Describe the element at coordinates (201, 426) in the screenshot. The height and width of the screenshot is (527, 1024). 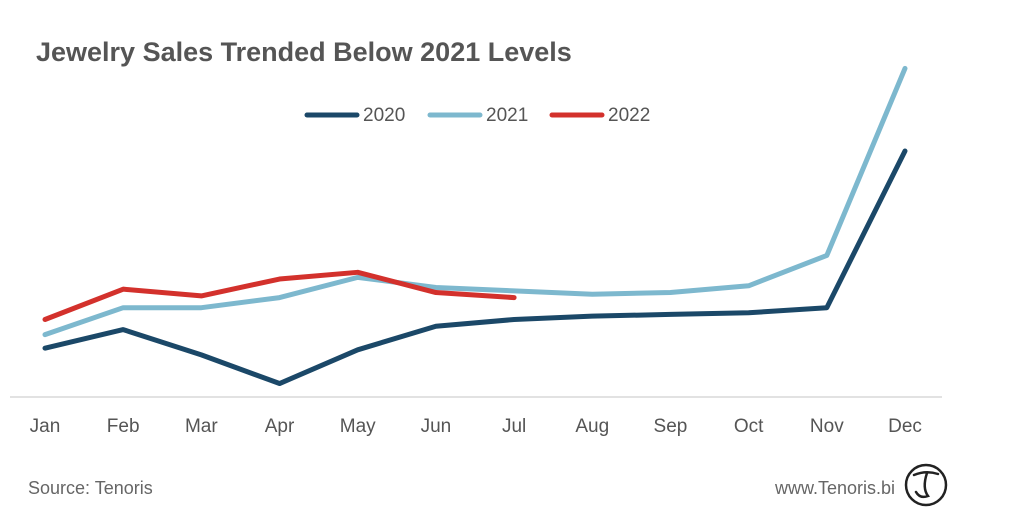
I see `x-tick-label: Mar` at that location.